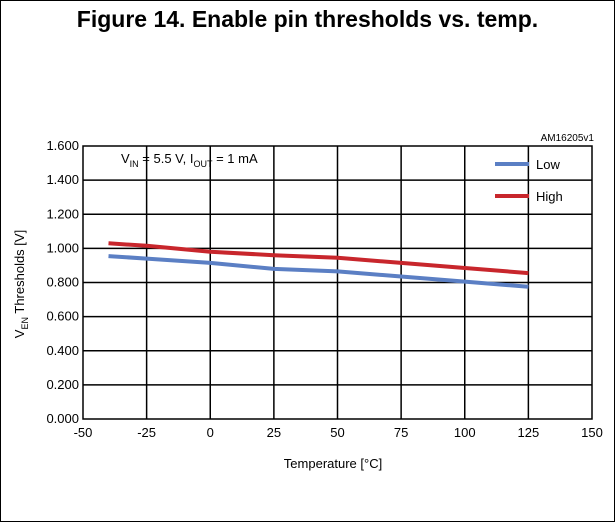 This screenshot has height=522, width=615. I want to click on x-tick-label: 150, so click(592, 432).